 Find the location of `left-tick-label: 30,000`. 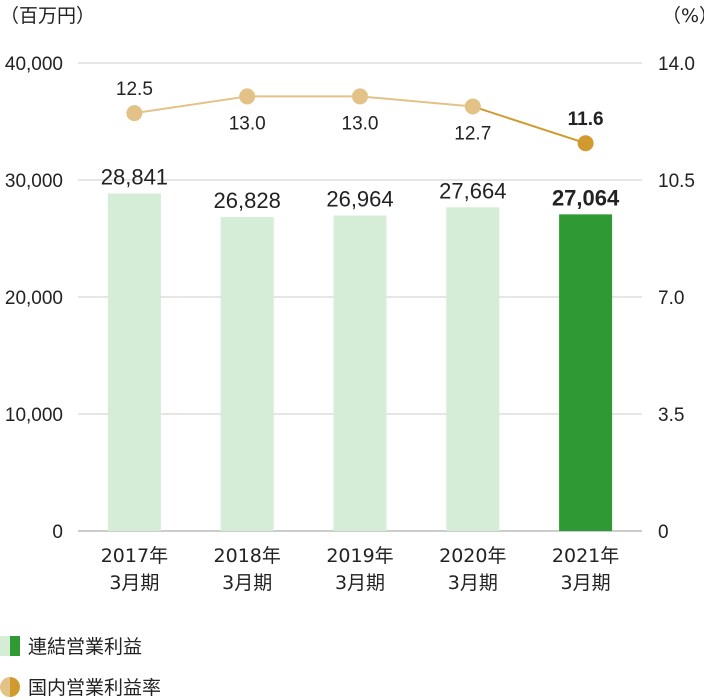

left-tick-label: 30,000 is located at coordinates (34, 181).